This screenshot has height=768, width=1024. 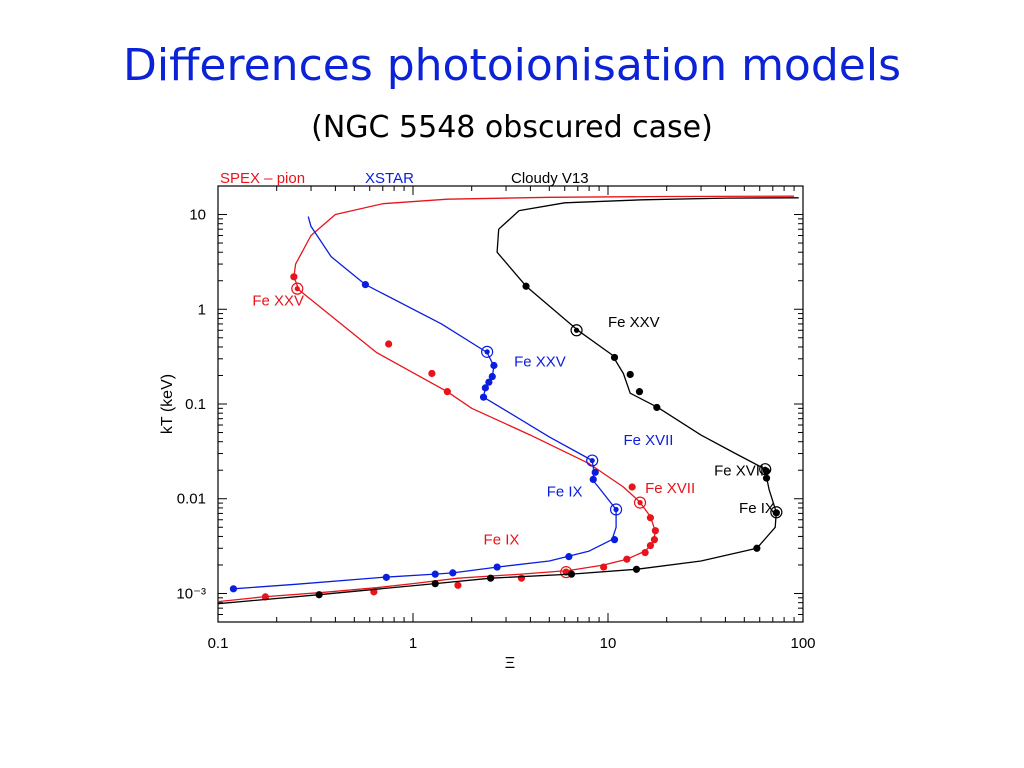 I want to click on legend-cloudy: Cloudy V13, so click(x=550, y=178).